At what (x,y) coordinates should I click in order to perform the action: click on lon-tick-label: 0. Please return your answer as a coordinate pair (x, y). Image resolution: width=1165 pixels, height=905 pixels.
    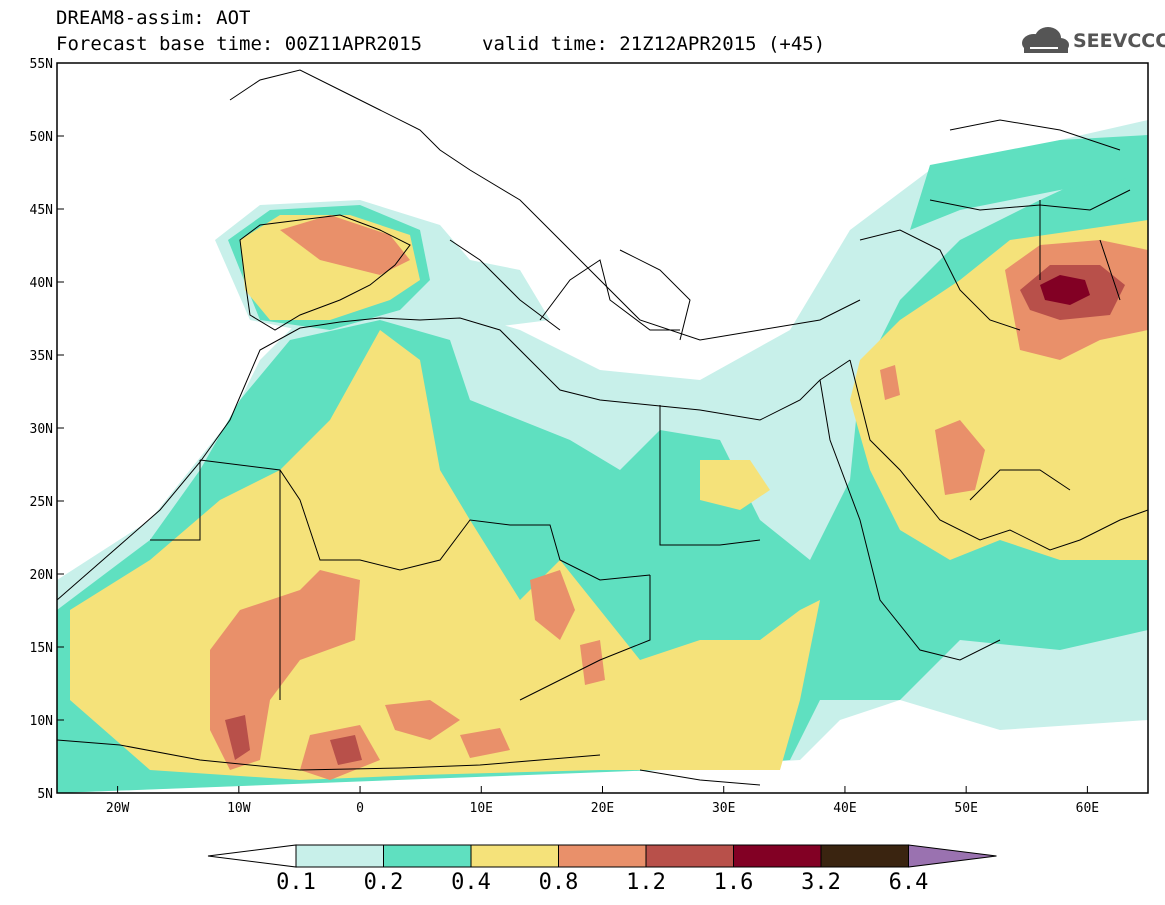
    Looking at the image, I should click on (360, 808).